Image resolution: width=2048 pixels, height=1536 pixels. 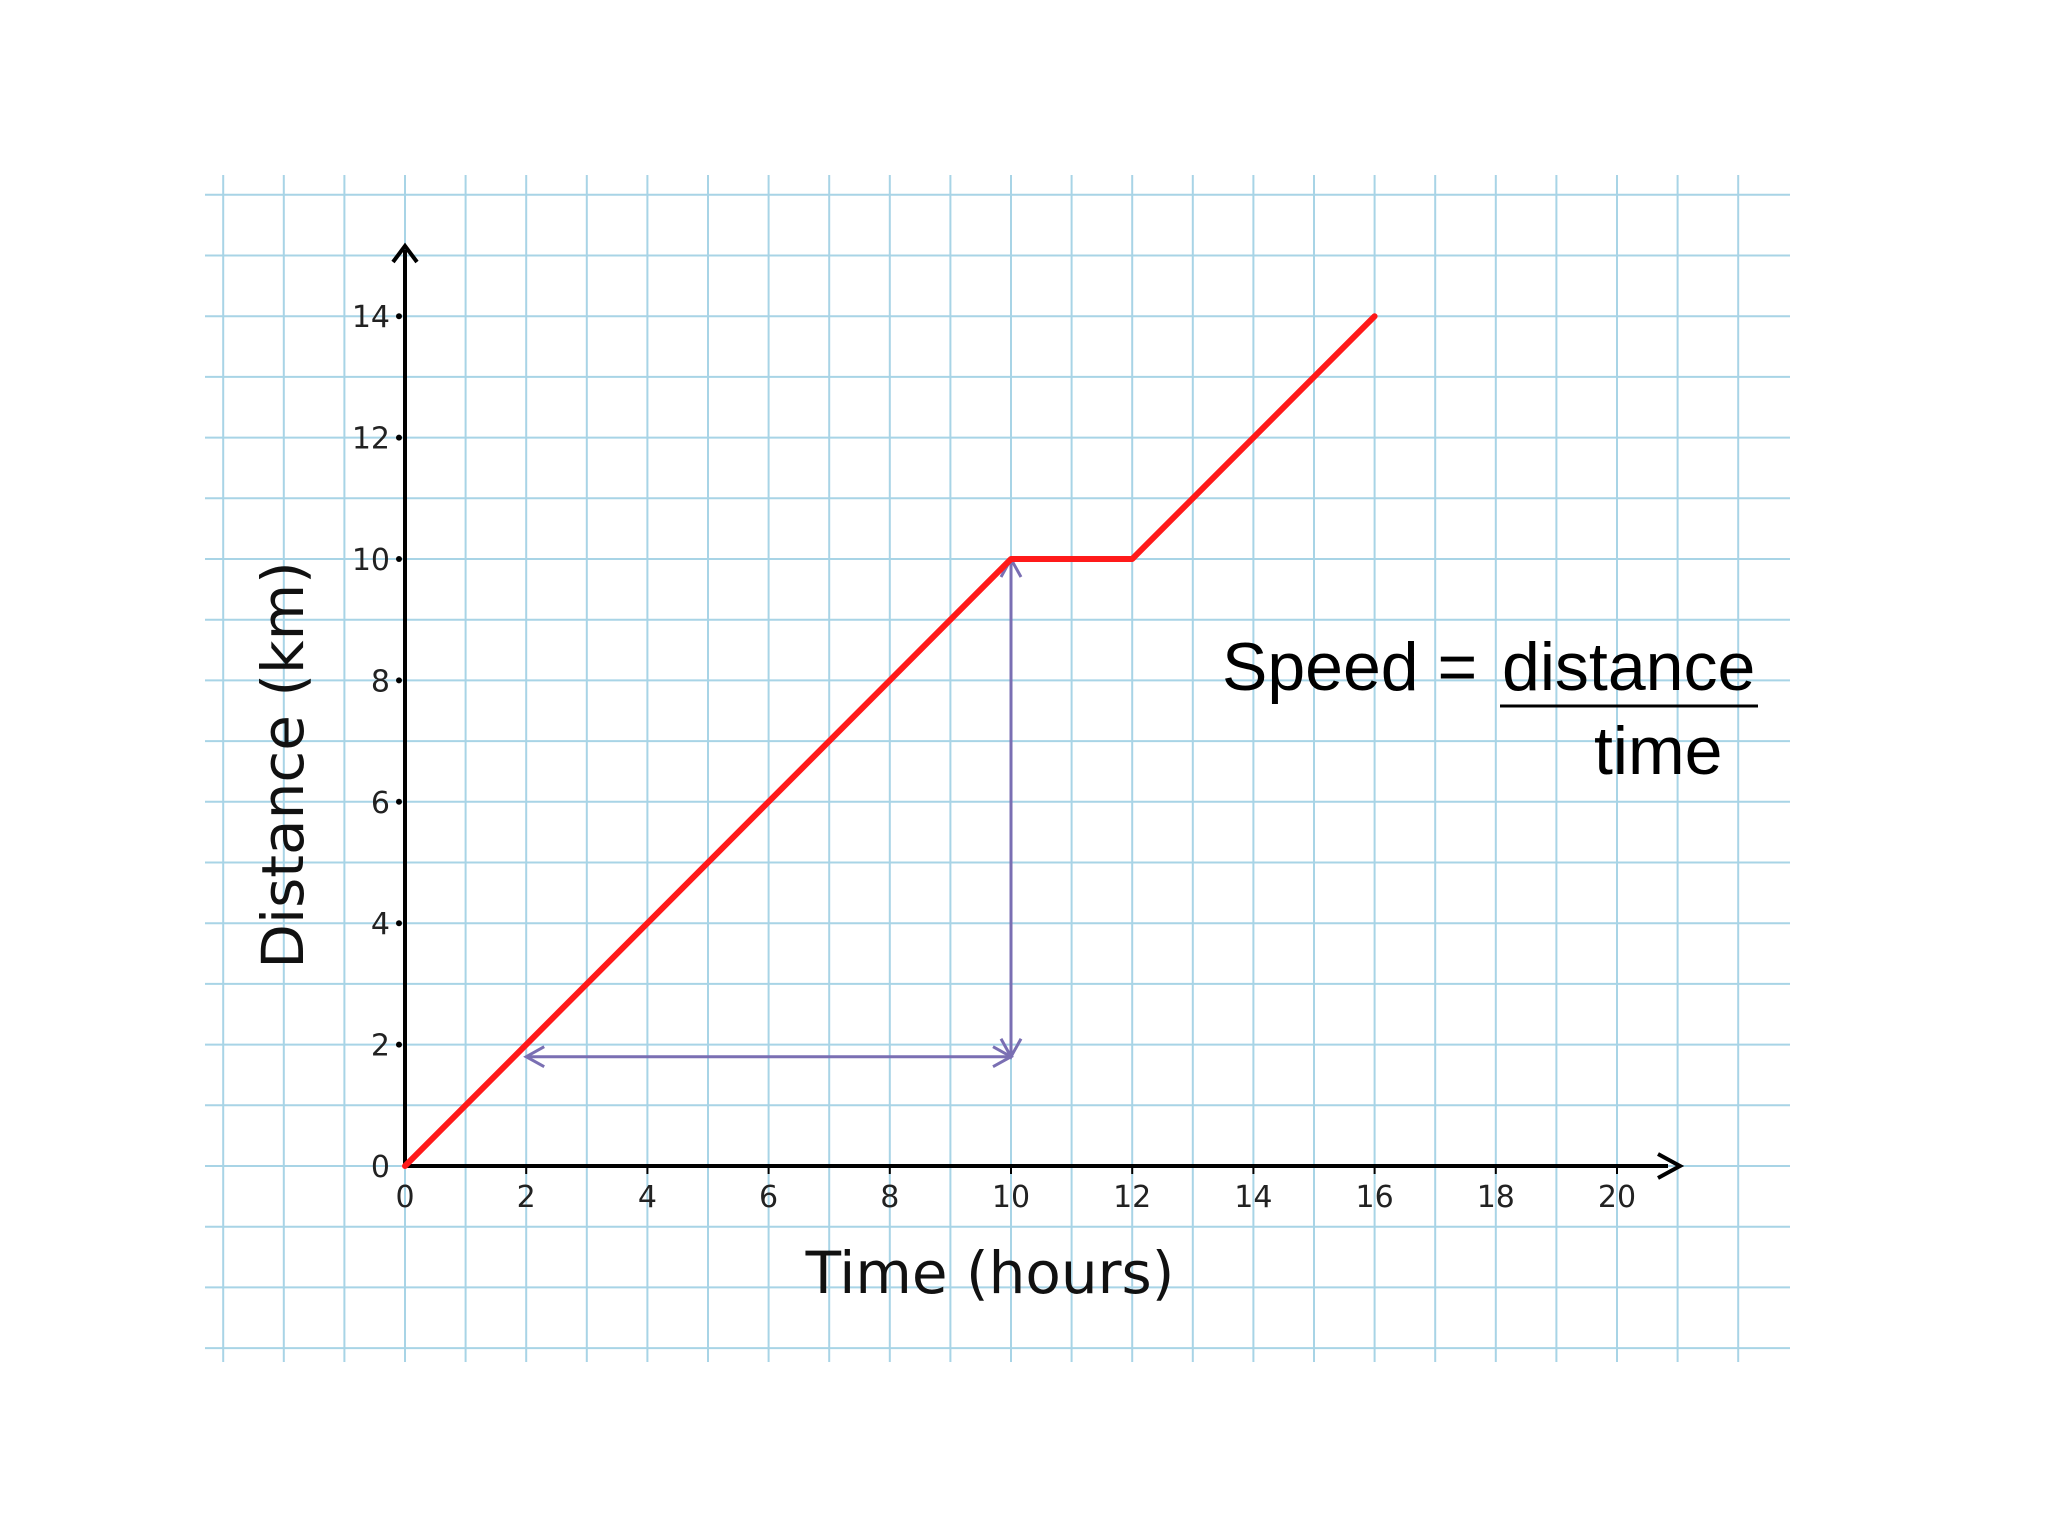 I want to click on x-tick-label: 8, so click(x=889, y=1197).